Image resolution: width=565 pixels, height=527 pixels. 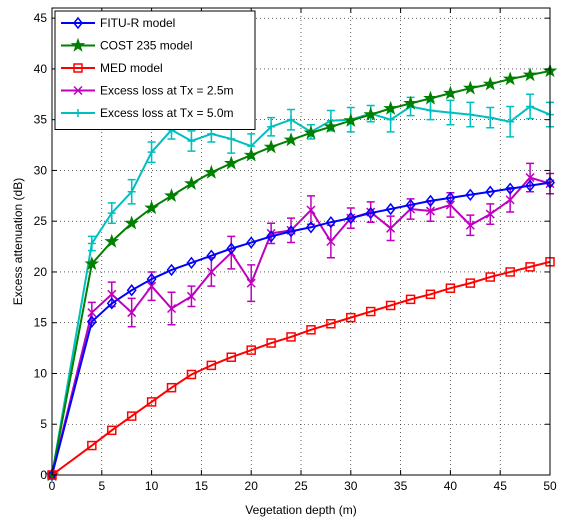 I want to click on legend-item: Excess loss at Tx = 2.5m, so click(x=147, y=91).